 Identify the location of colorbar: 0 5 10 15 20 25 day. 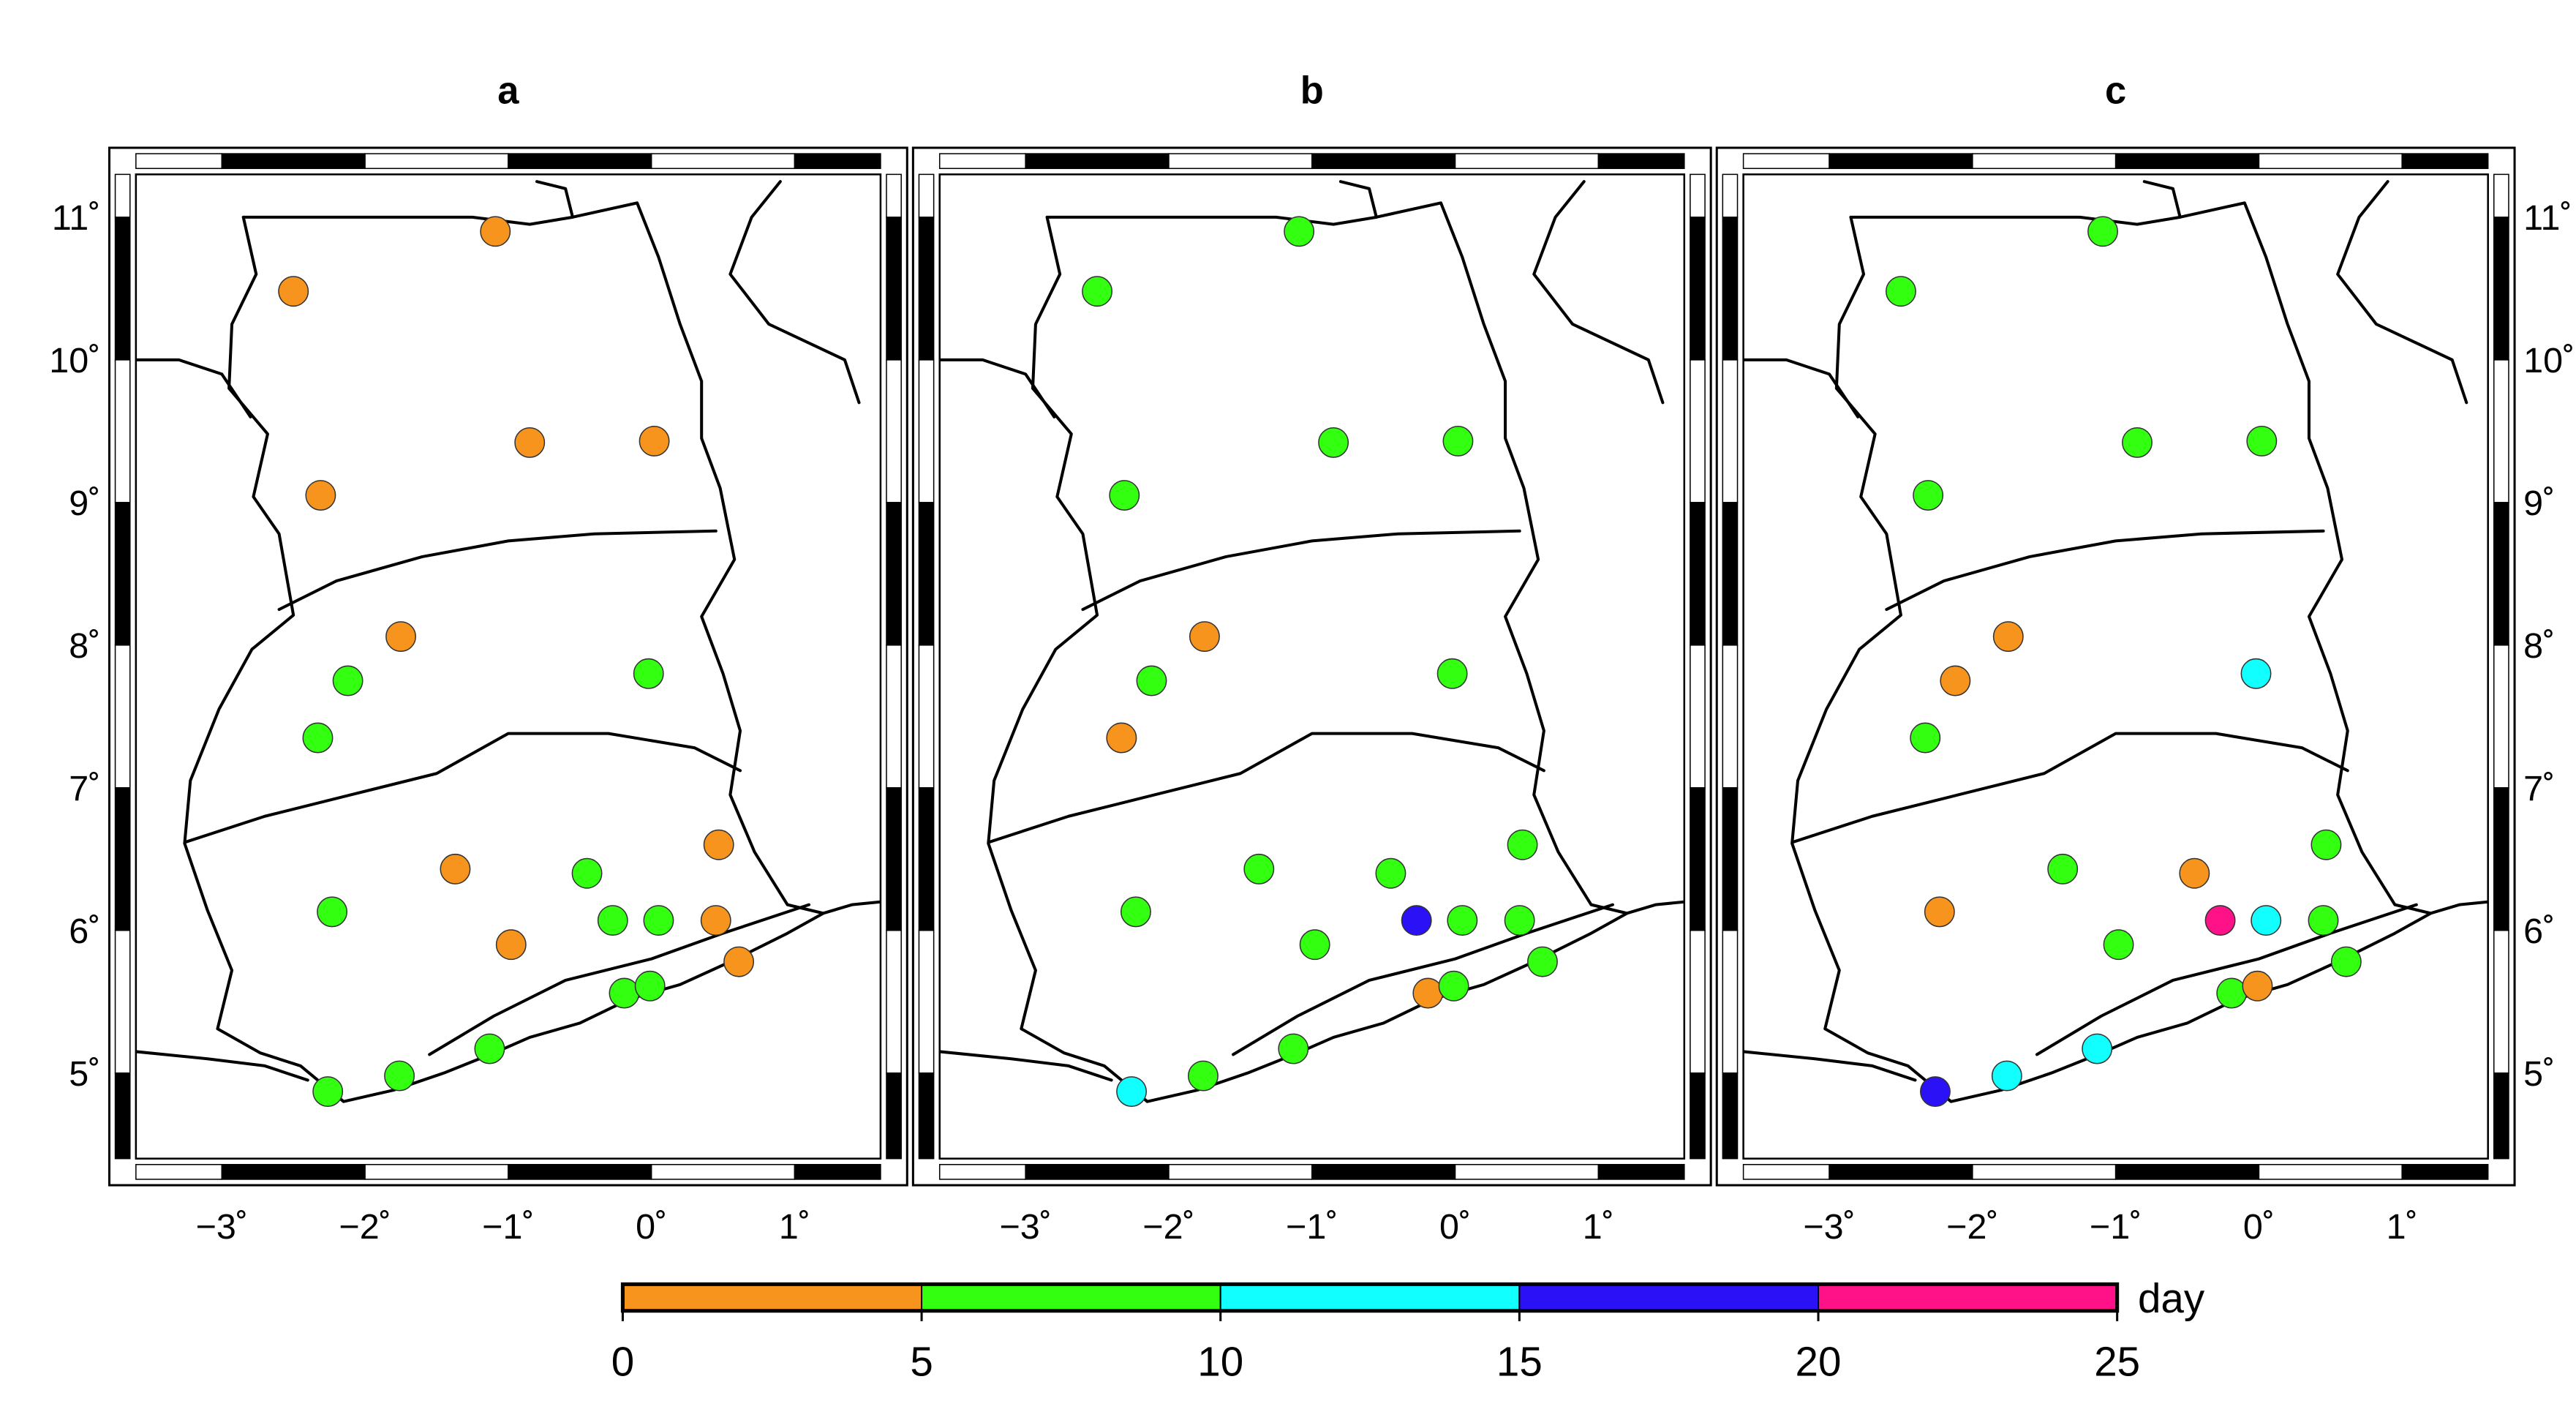
(1408, 1330).